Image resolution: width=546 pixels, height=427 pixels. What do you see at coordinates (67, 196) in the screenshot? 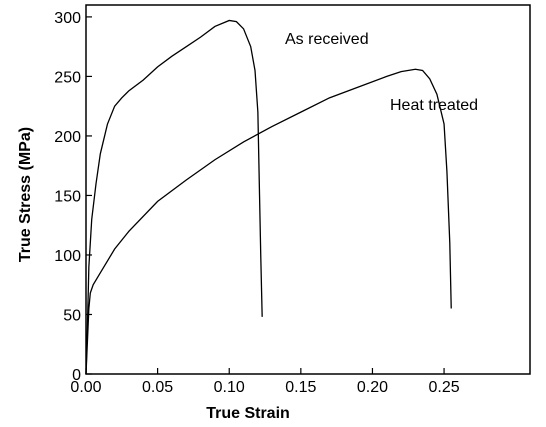
I see `y-tick-label: 150` at bounding box center [67, 196].